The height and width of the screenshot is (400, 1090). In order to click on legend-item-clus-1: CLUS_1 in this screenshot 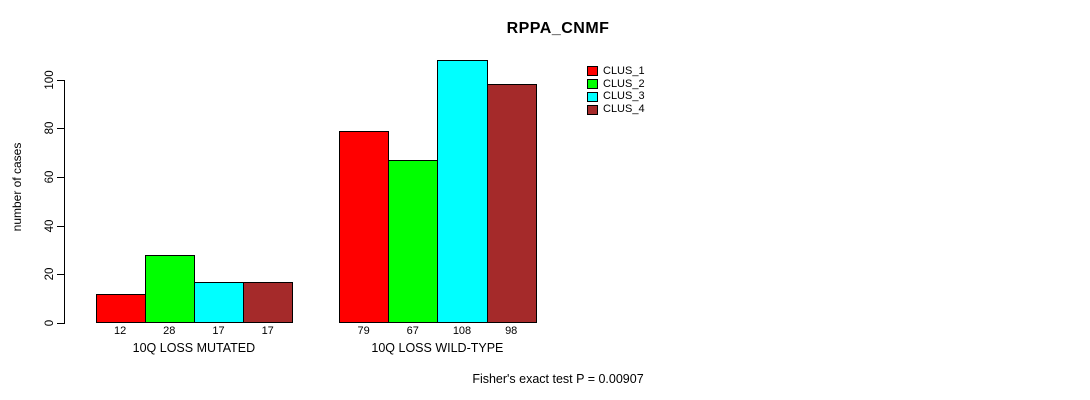, I will do `click(616, 71)`.